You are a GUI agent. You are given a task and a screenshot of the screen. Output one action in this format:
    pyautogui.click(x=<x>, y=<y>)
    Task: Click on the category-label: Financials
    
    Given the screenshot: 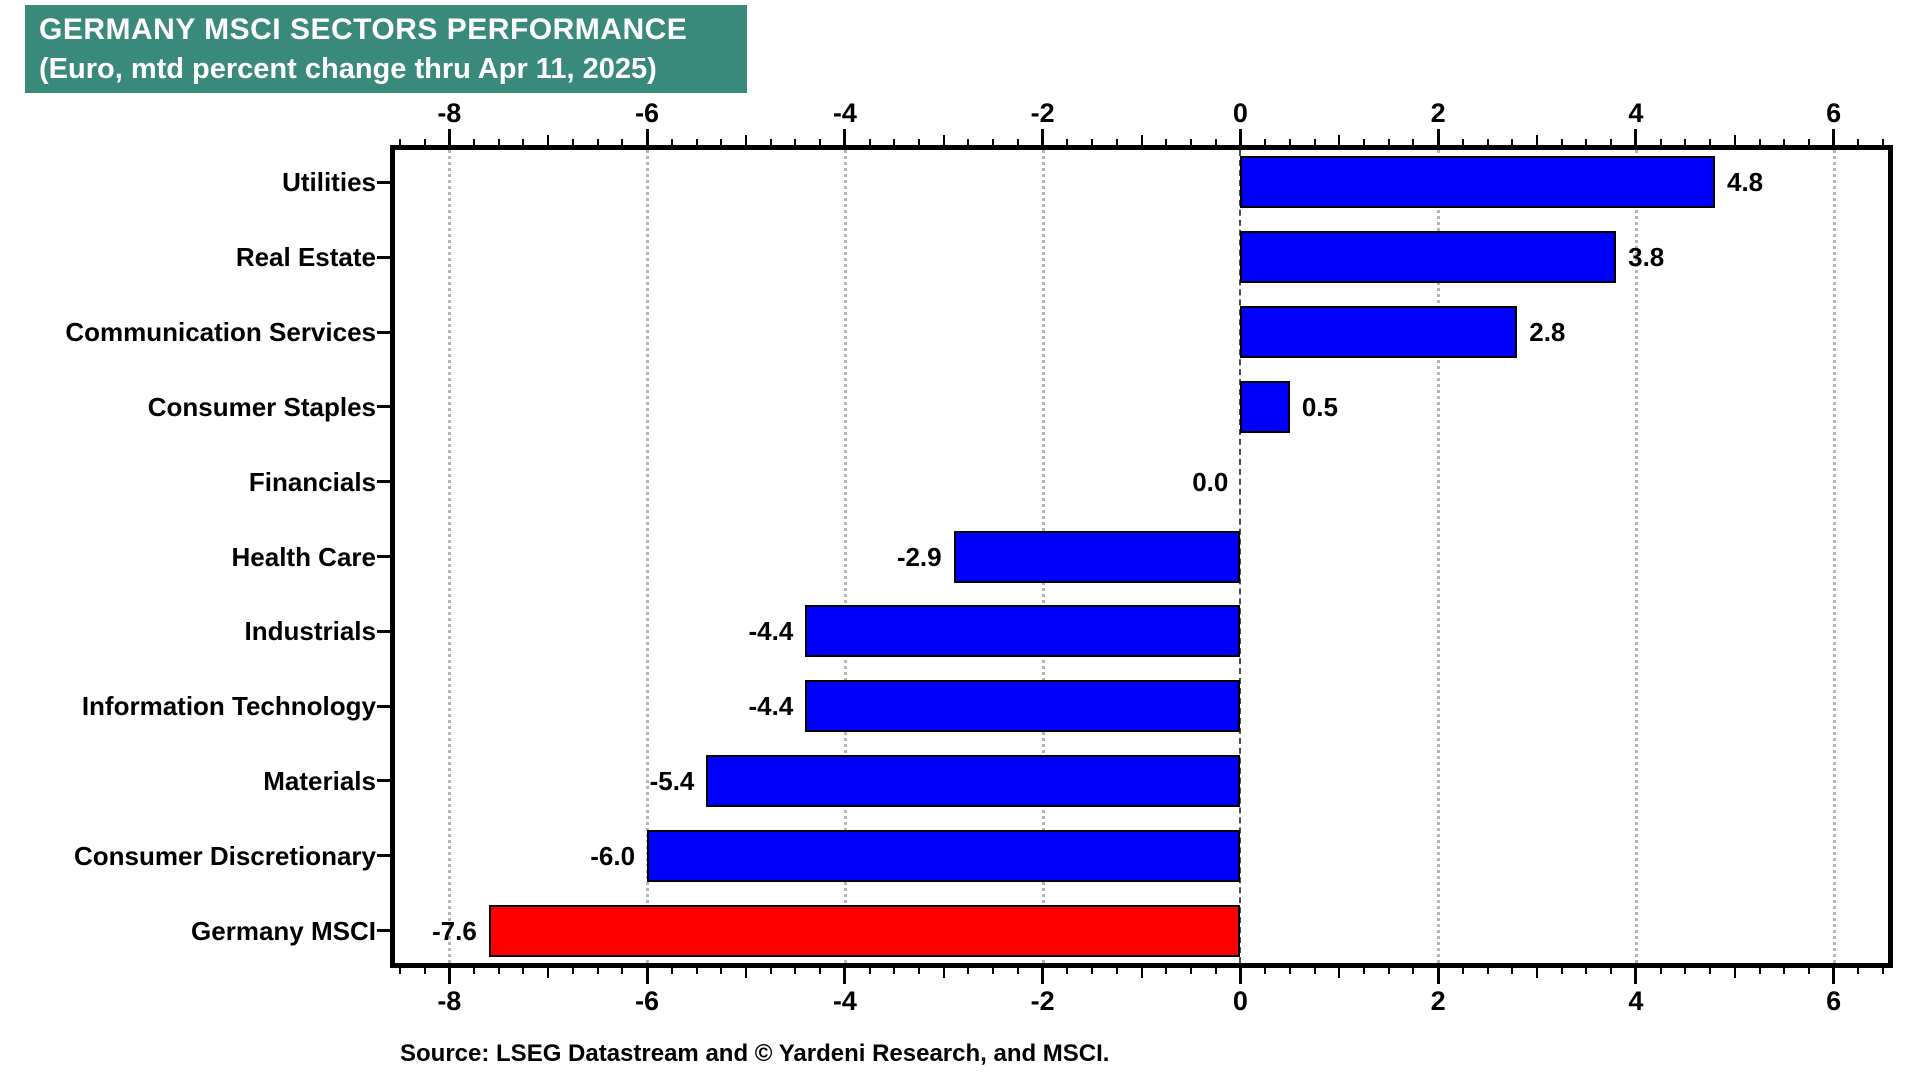 What is the action you would take?
    pyautogui.click(x=312, y=481)
    